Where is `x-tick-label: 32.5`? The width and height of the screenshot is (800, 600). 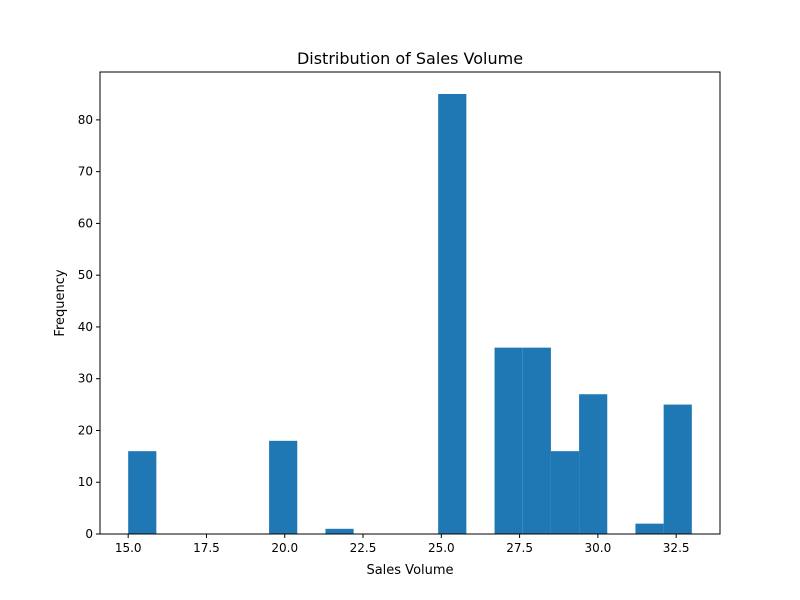
x-tick-label: 32.5 is located at coordinates (676, 548).